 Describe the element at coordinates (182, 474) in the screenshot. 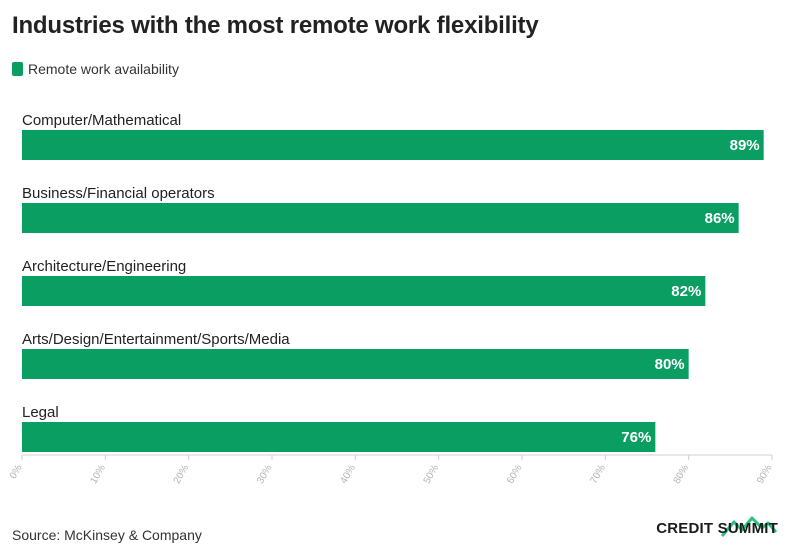

I see `x-tick-label: 20%` at that location.